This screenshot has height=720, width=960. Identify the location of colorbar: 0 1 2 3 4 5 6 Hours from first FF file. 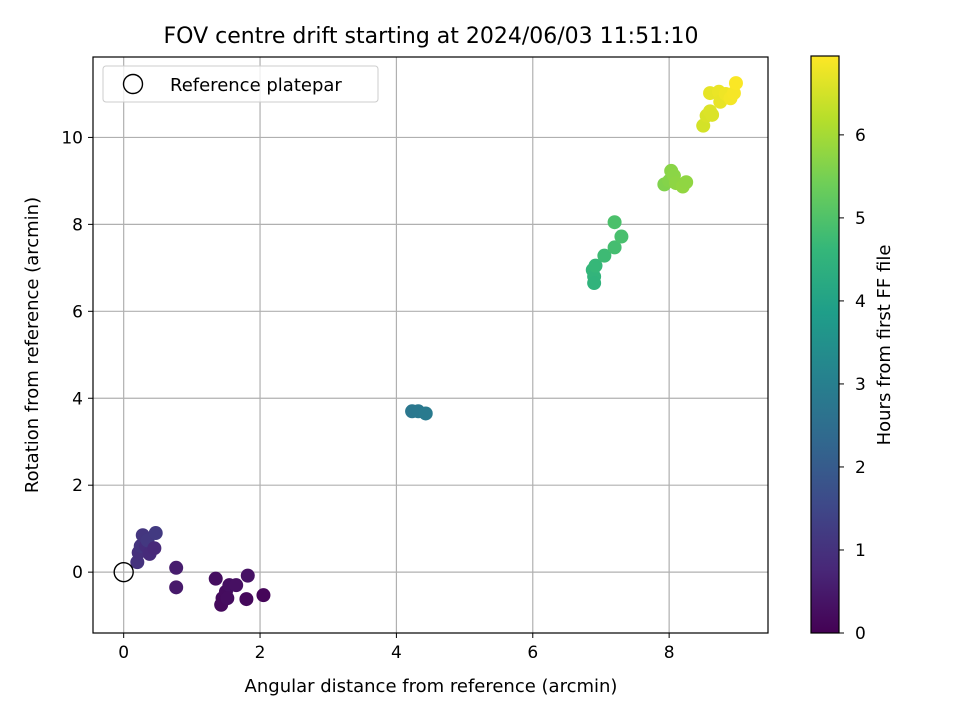
(852, 349).